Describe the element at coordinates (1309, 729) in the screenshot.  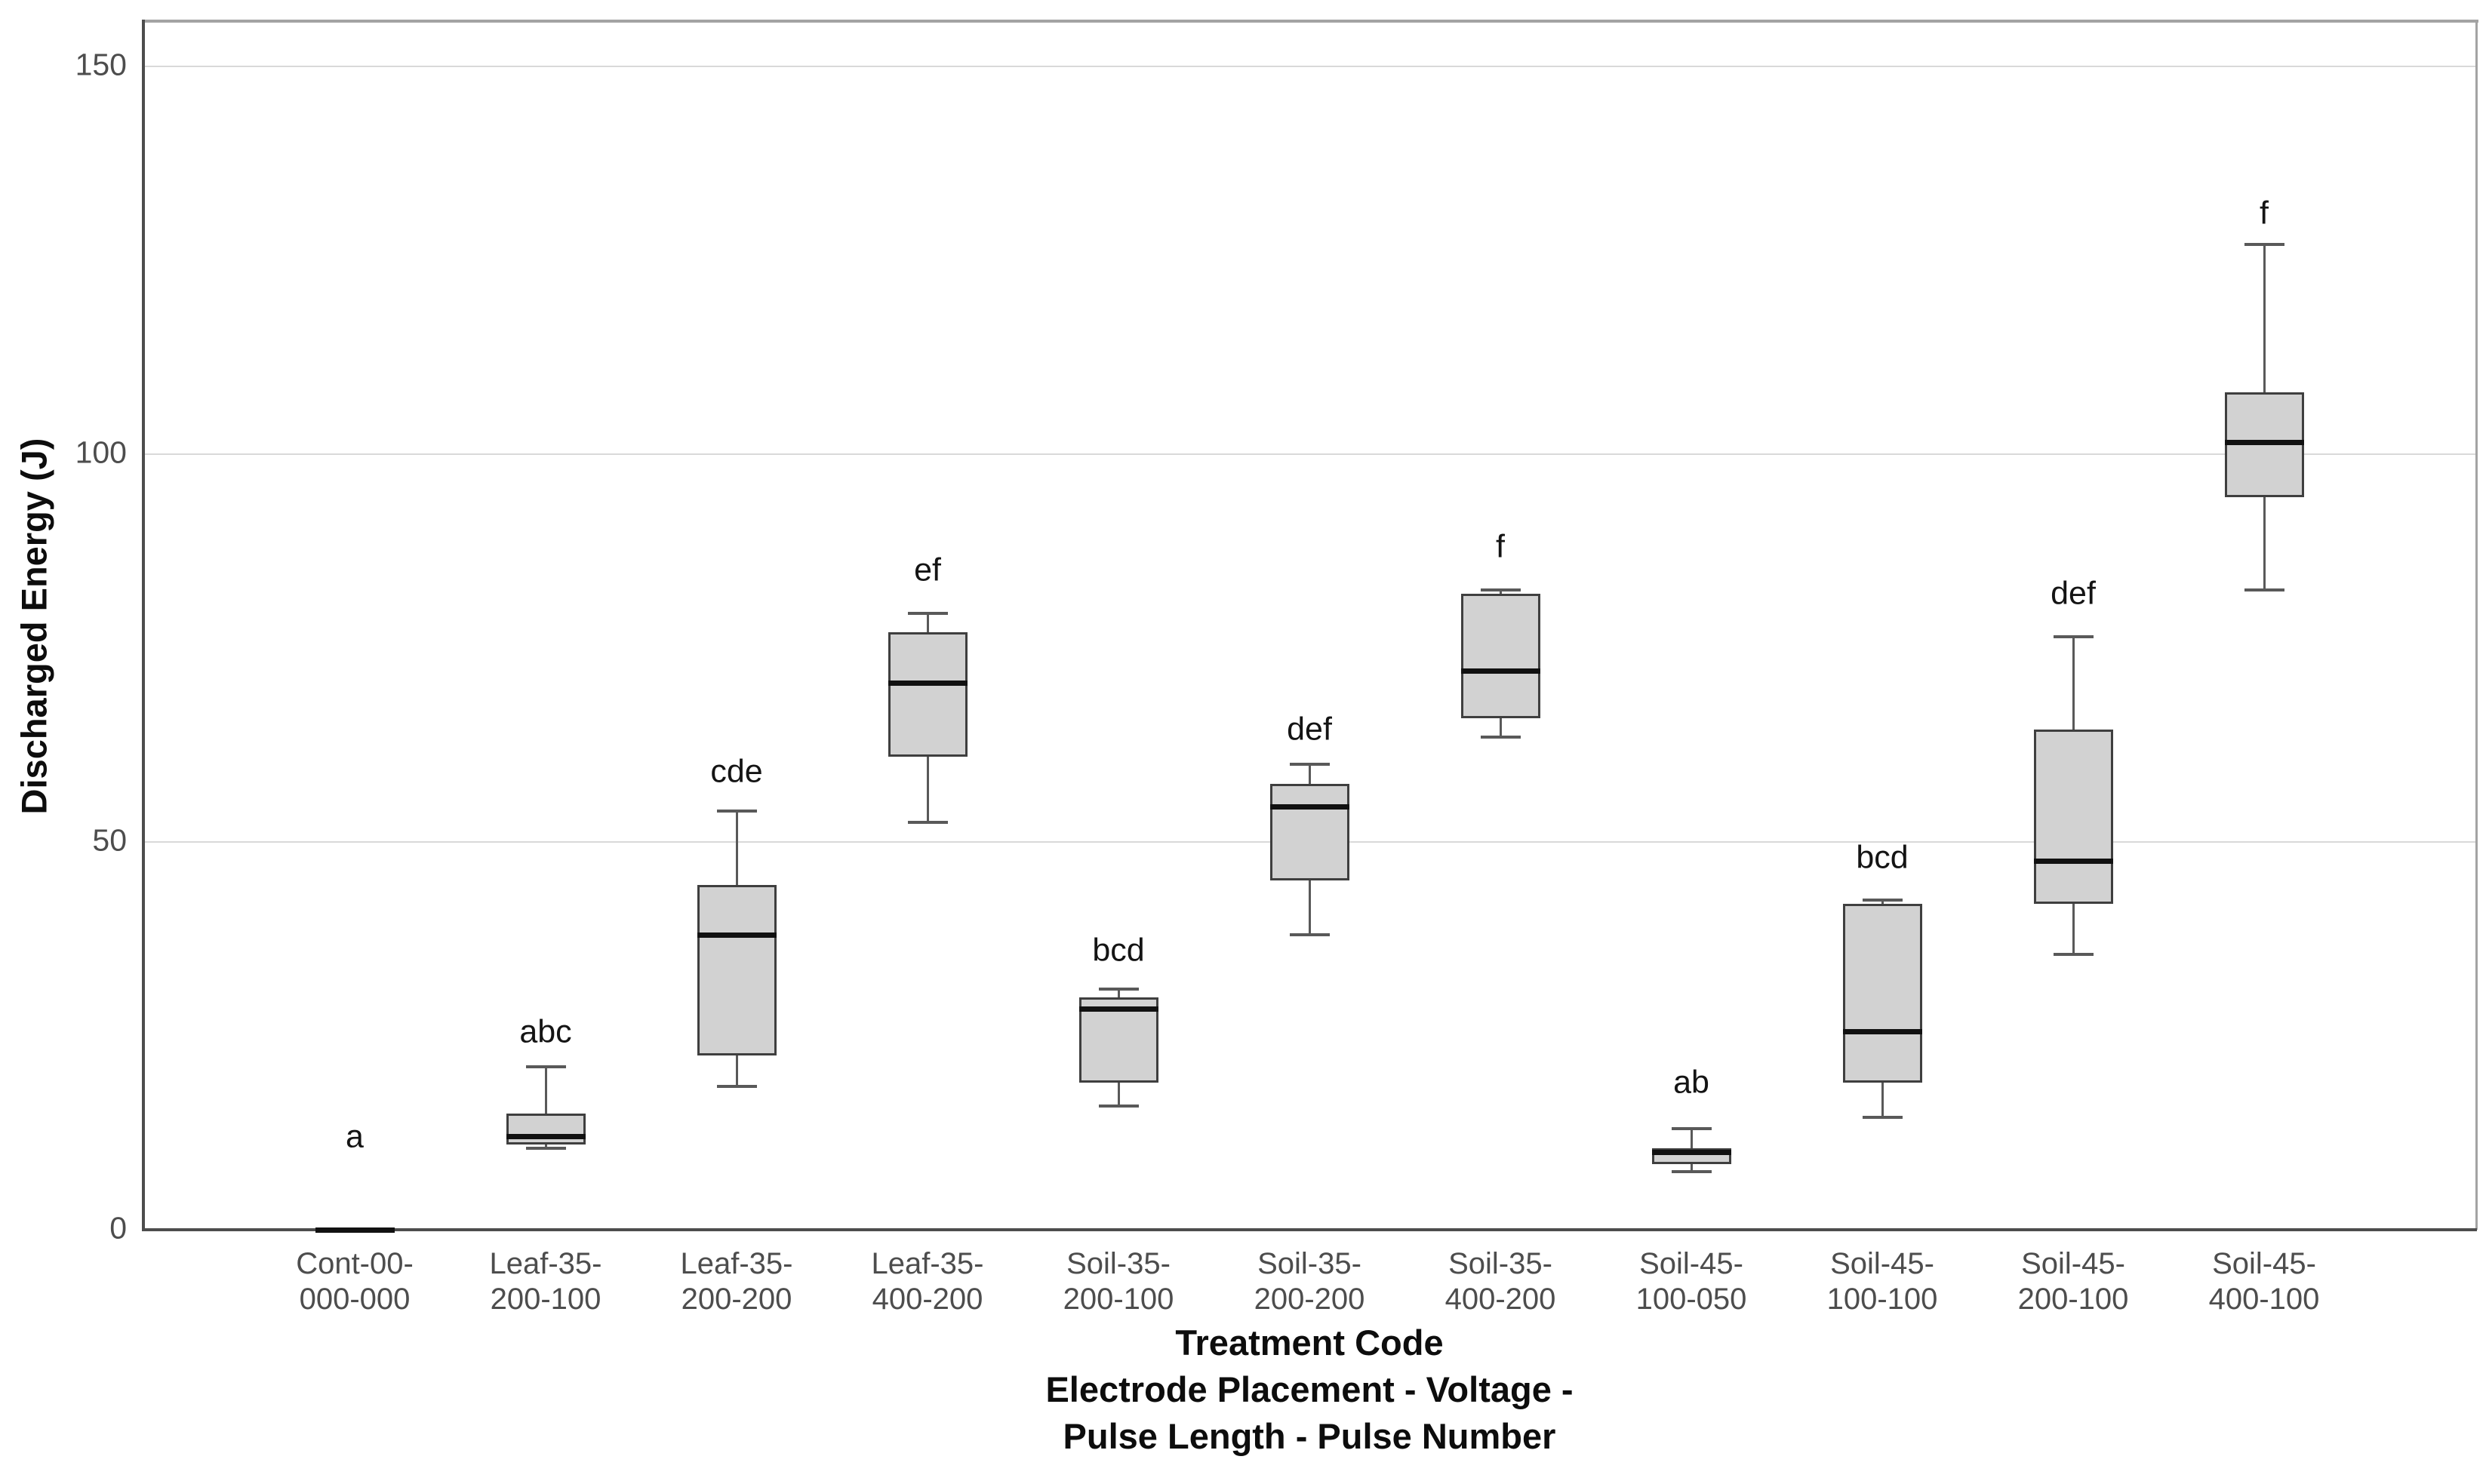
I see `significance-letter-Soil-35-200-200: def` at that location.